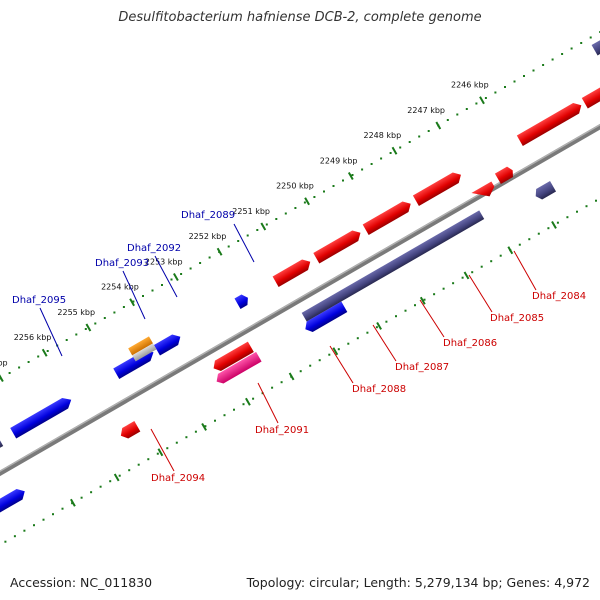 Image resolution: width=600 pixels, height=600 pixels. What do you see at coordinates (33, 337) in the screenshot?
I see `tick-label: 2256 kbp` at bounding box center [33, 337].